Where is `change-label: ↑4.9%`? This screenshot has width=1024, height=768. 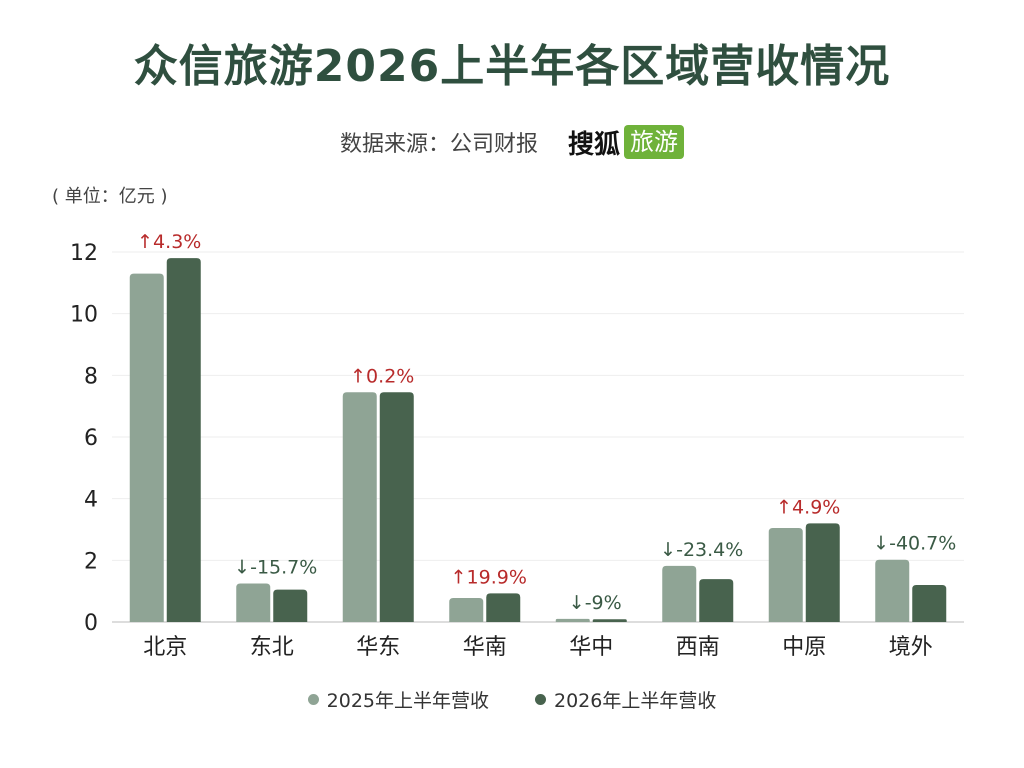
change-label: ↑4.9% is located at coordinates (808, 507).